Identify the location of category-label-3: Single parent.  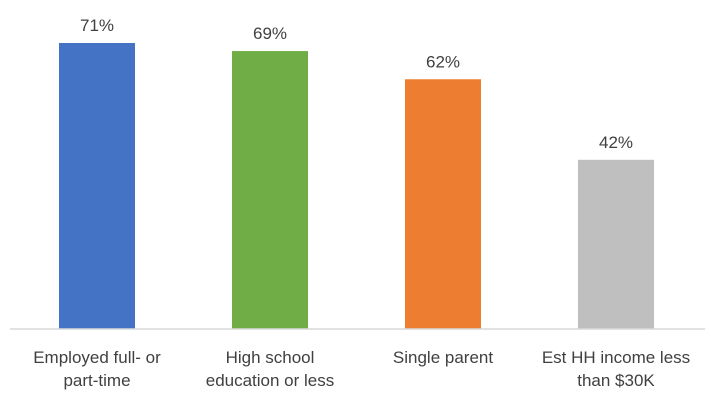
(443, 357).